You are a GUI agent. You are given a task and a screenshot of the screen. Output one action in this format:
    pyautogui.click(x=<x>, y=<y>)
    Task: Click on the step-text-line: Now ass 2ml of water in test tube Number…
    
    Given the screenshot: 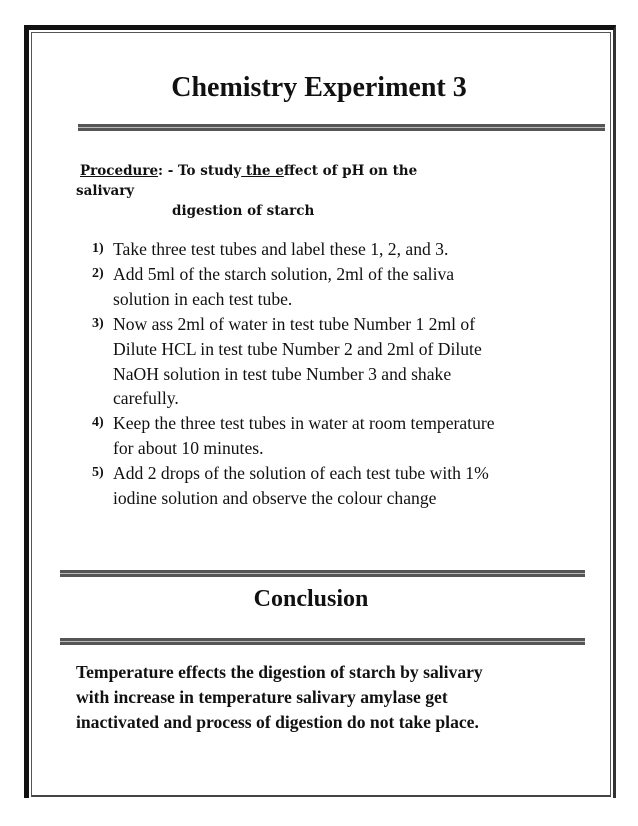 What is the action you would take?
    pyautogui.click(x=294, y=323)
    